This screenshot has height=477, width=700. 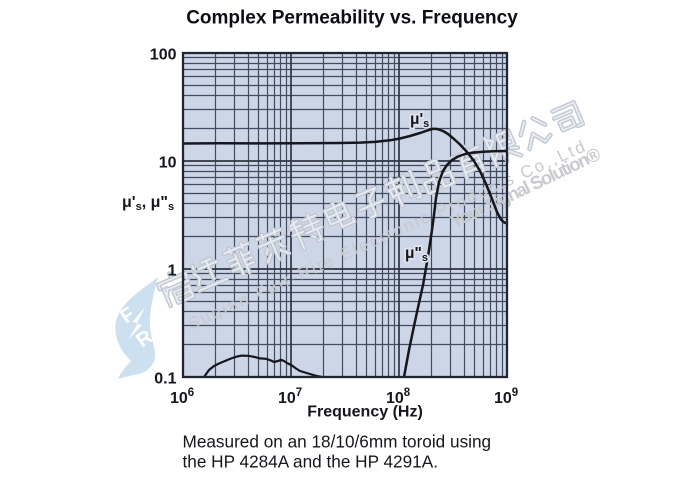 I want to click on svg-text:Complex Permeability vs. Frequ: Complex Permeability vs. Frequency, so click(x=352, y=18).